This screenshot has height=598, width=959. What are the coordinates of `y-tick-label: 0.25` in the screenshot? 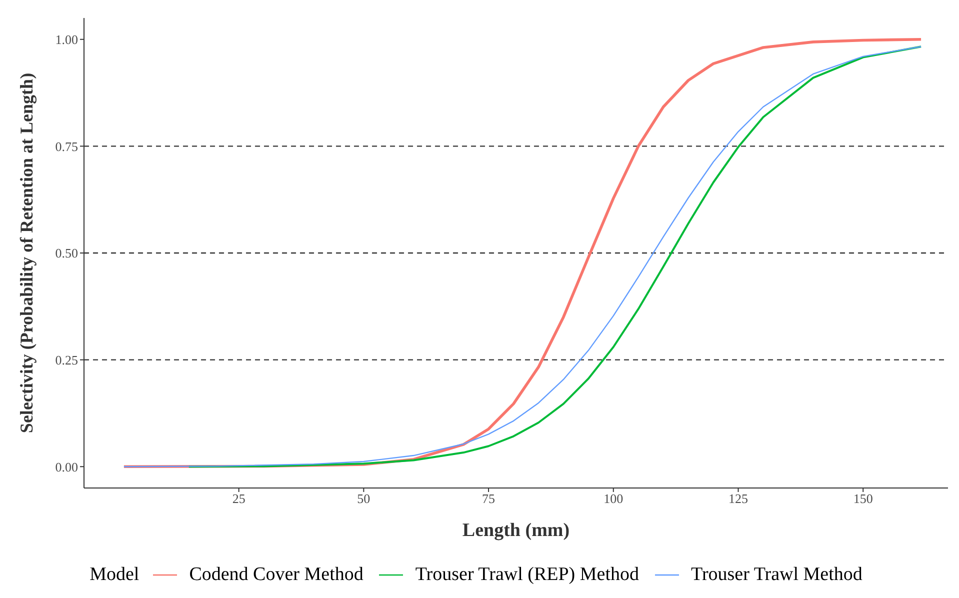 It's located at (66, 360).